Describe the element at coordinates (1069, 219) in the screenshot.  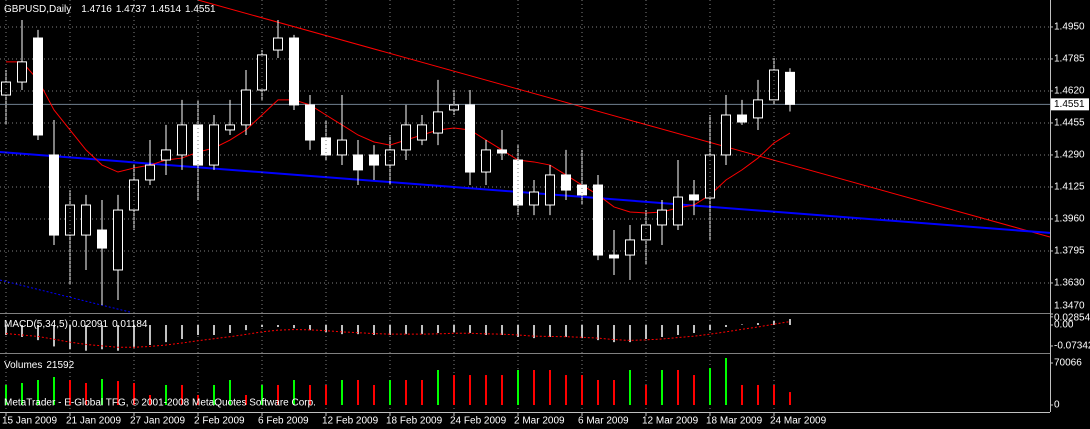
I see `y-tick-label: 1.3960` at that location.